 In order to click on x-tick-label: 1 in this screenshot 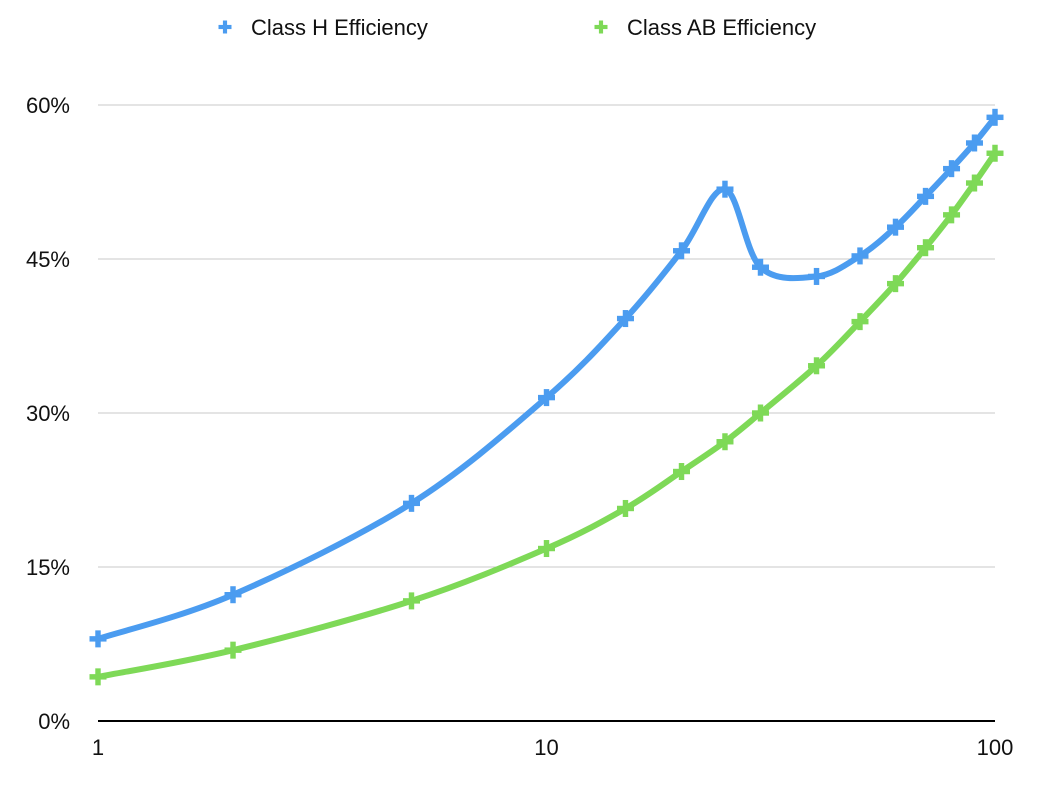, I will do `click(98, 747)`.